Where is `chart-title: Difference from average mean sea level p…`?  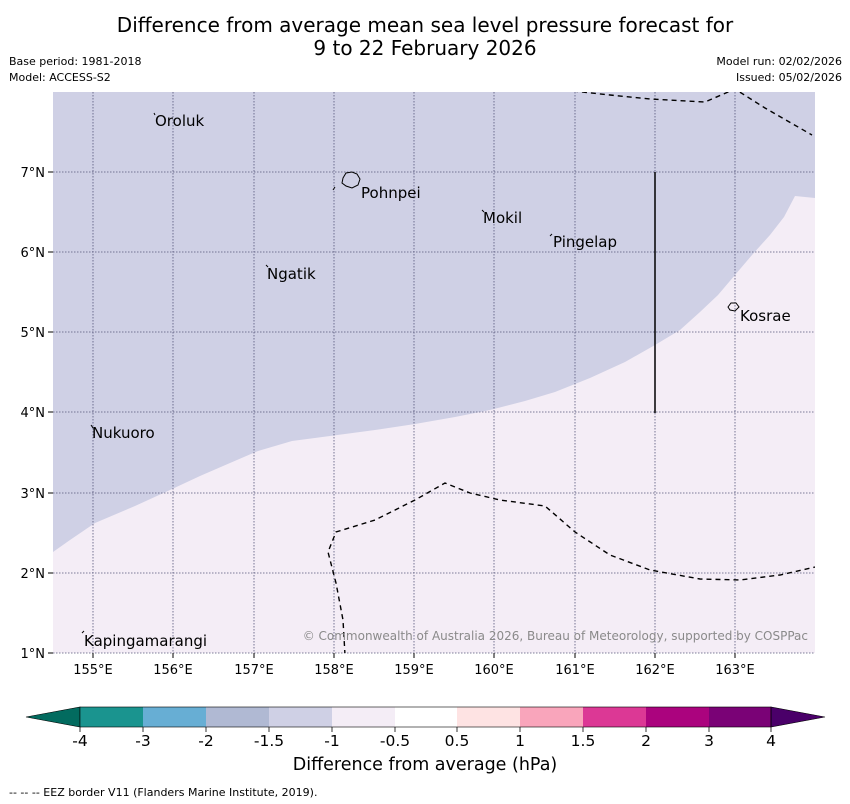
chart-title: Difference from average mean sea level p… is located at coordinates (425, 37).